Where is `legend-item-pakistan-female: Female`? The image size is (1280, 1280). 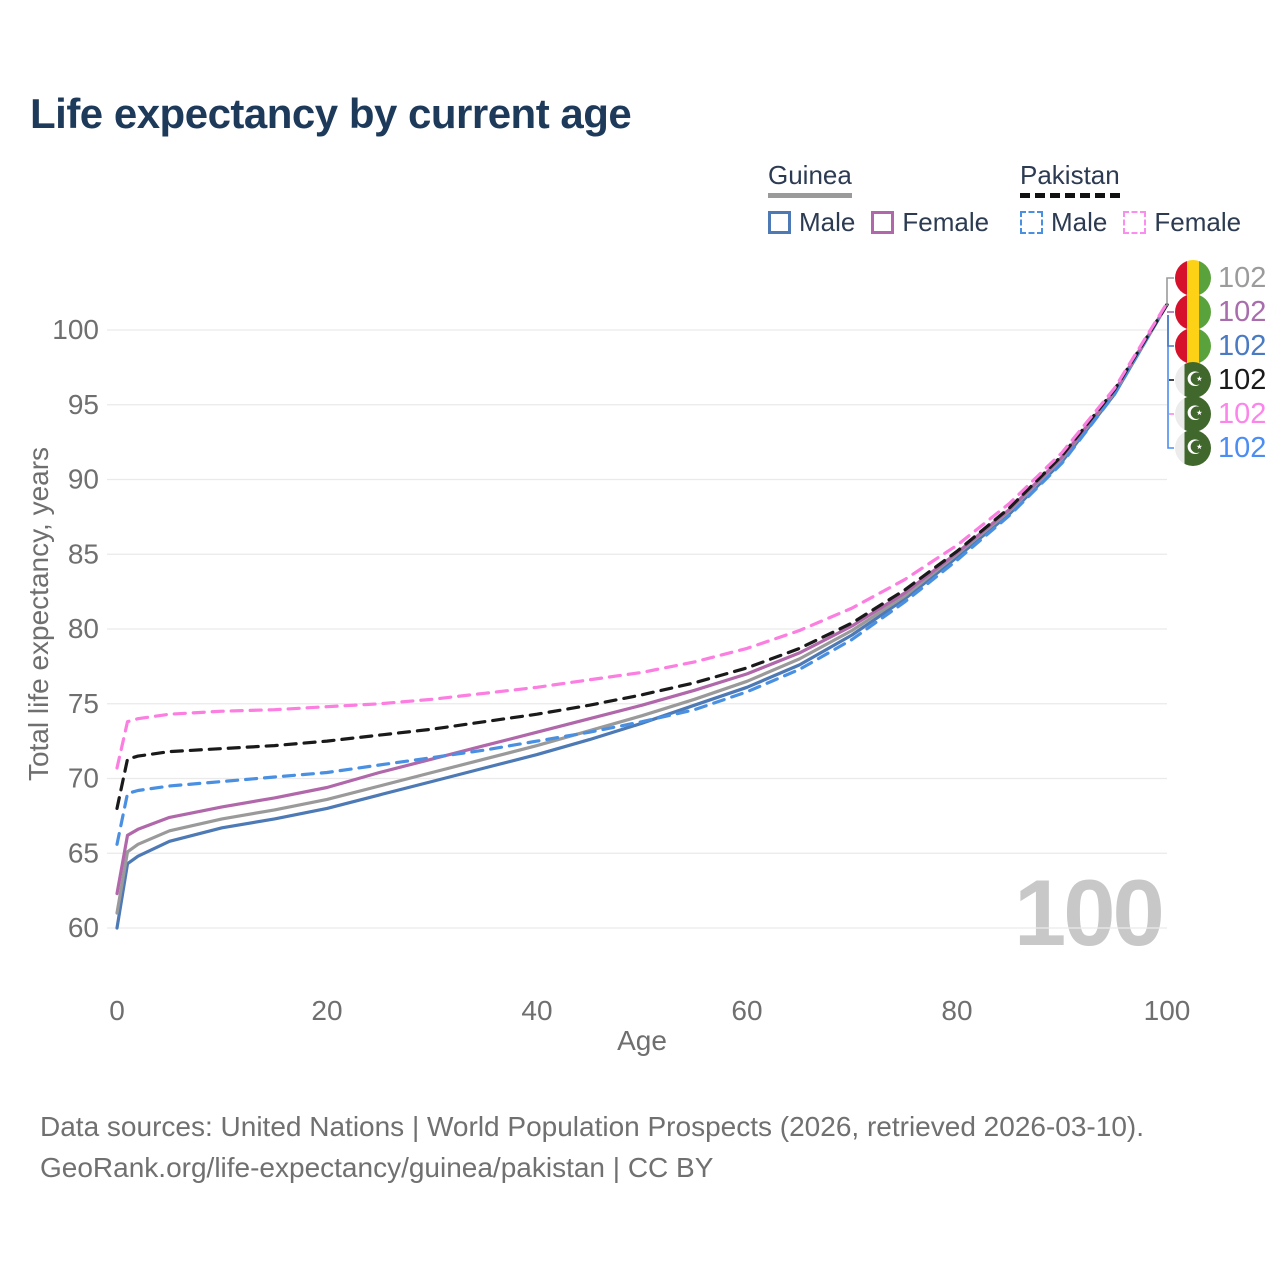
legend-item-pakistan-female: Female is located at coordinates (1182, 222).